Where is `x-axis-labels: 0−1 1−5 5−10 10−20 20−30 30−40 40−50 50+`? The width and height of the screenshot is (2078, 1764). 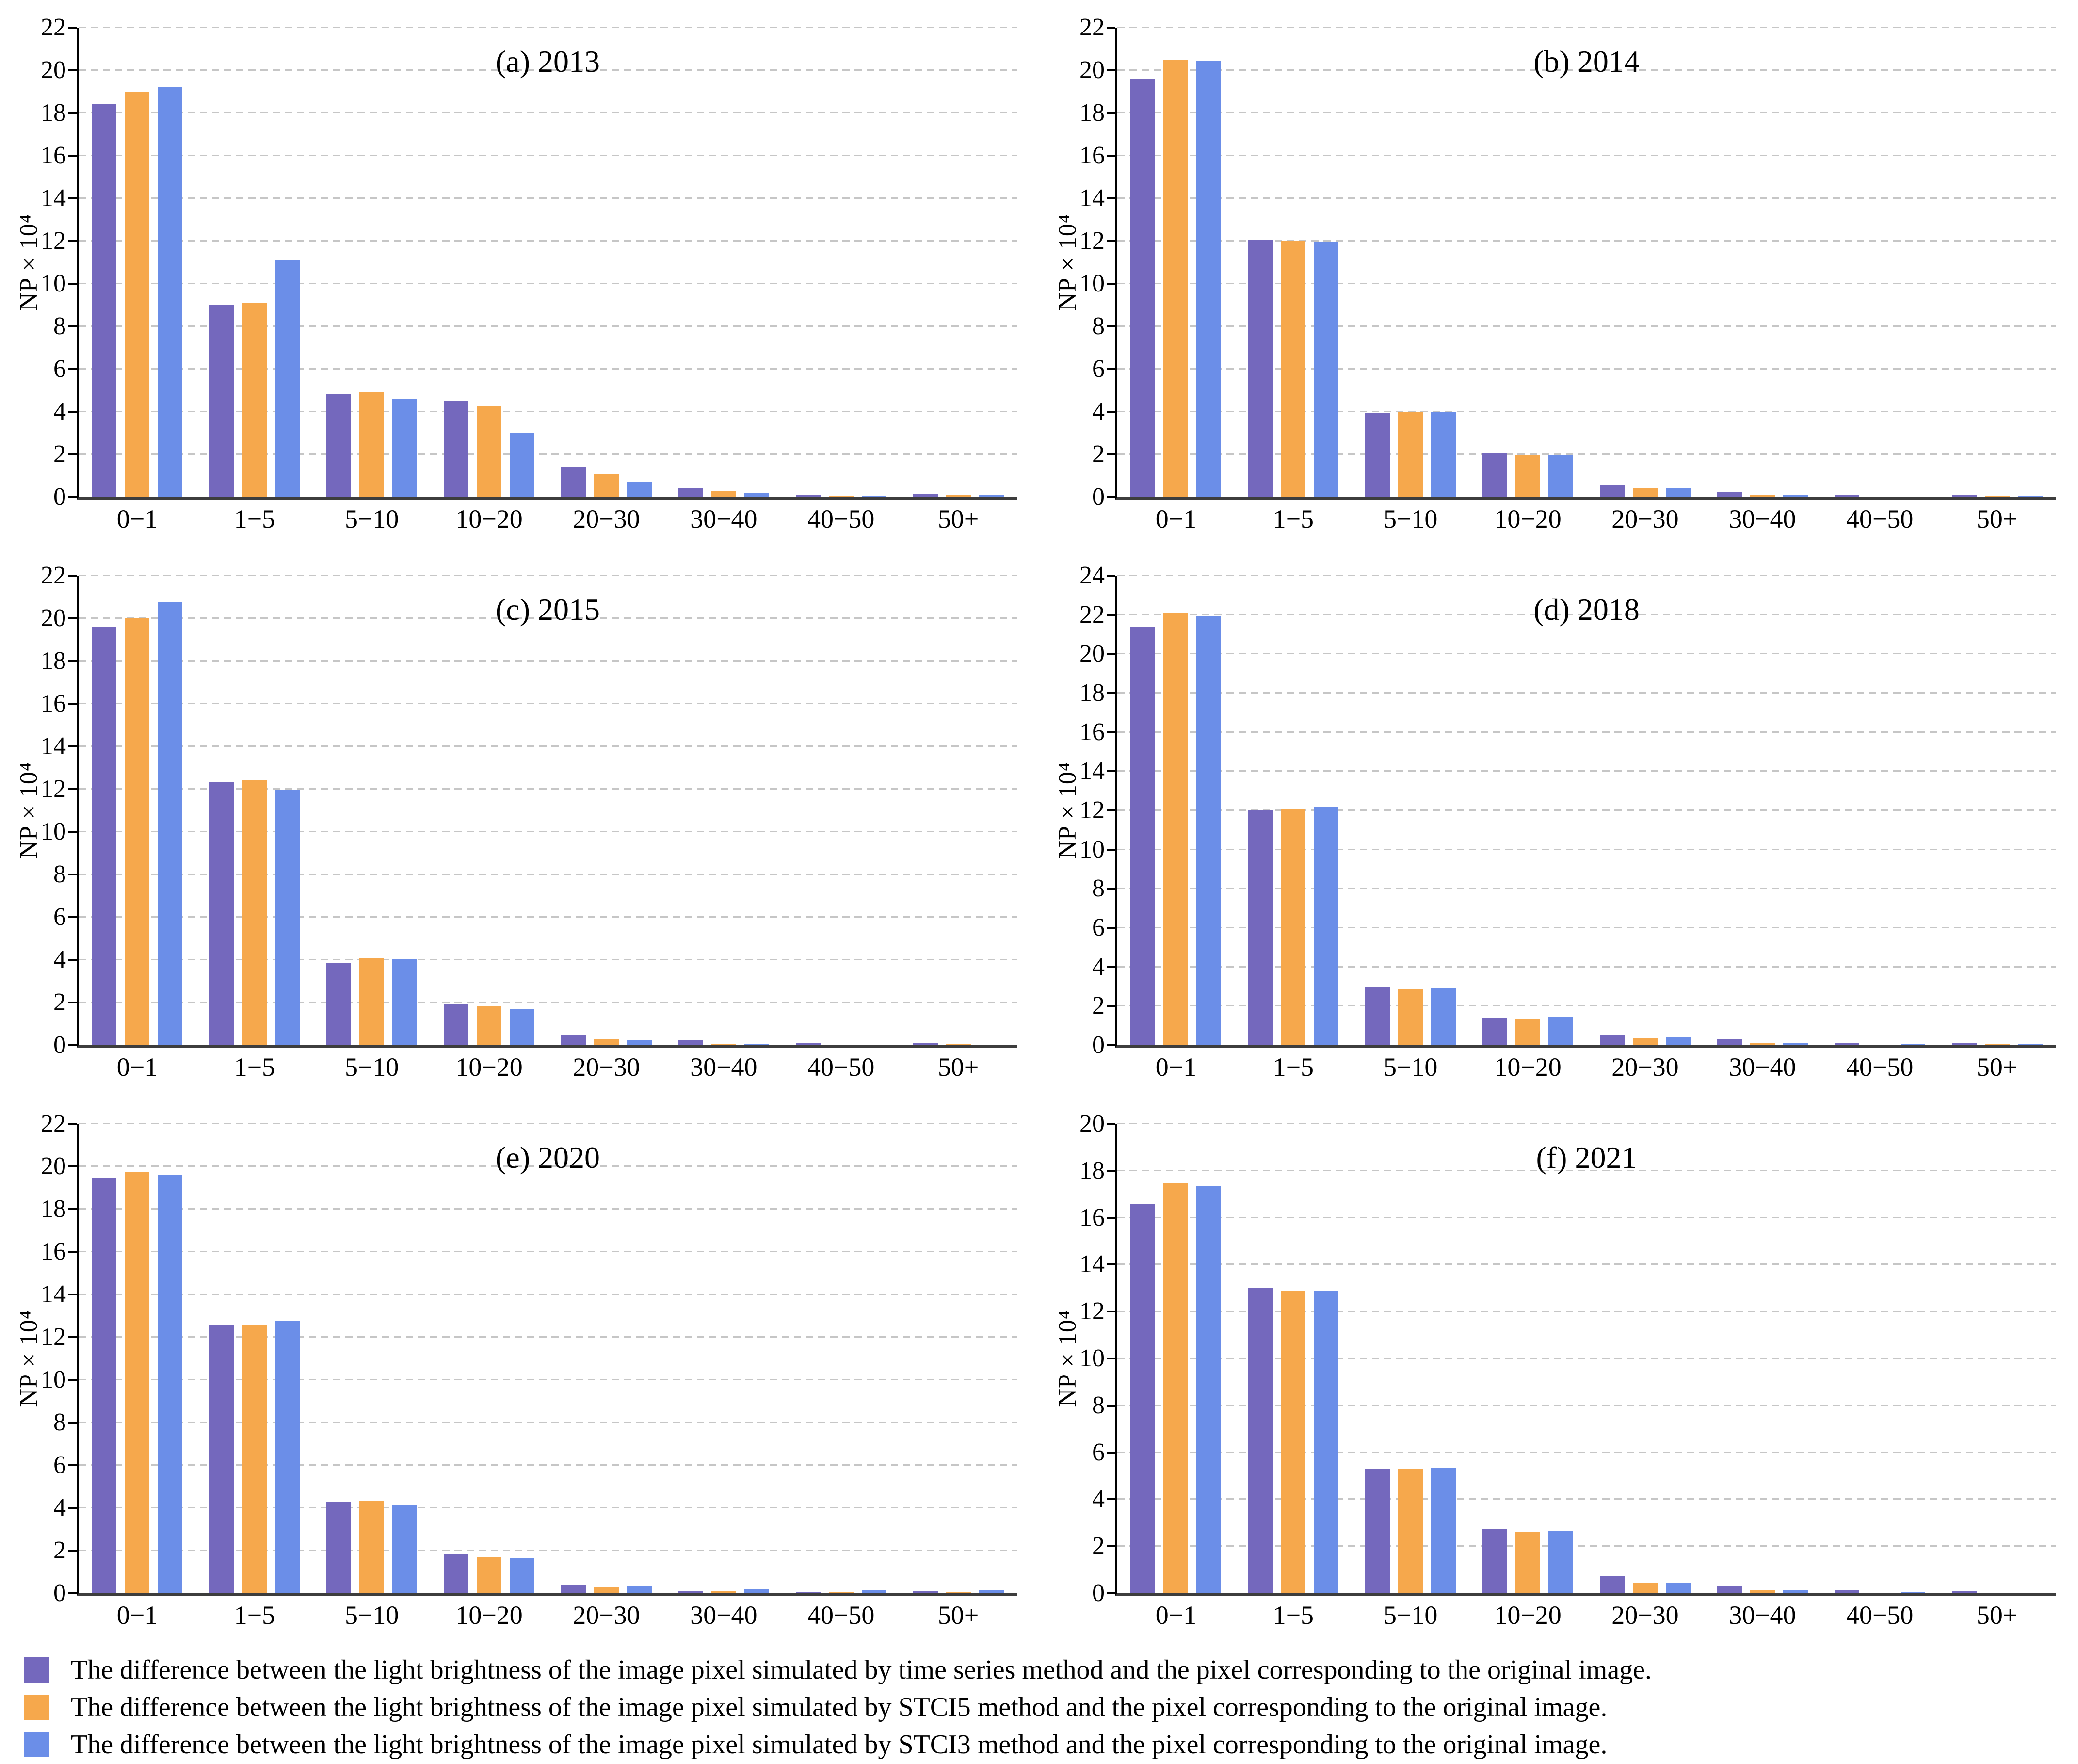 x-axis-labels: 0−1 1−5 5−10 10−20 20−30 30−40 40−50 50+ is located at coordinates (1586, 1067).